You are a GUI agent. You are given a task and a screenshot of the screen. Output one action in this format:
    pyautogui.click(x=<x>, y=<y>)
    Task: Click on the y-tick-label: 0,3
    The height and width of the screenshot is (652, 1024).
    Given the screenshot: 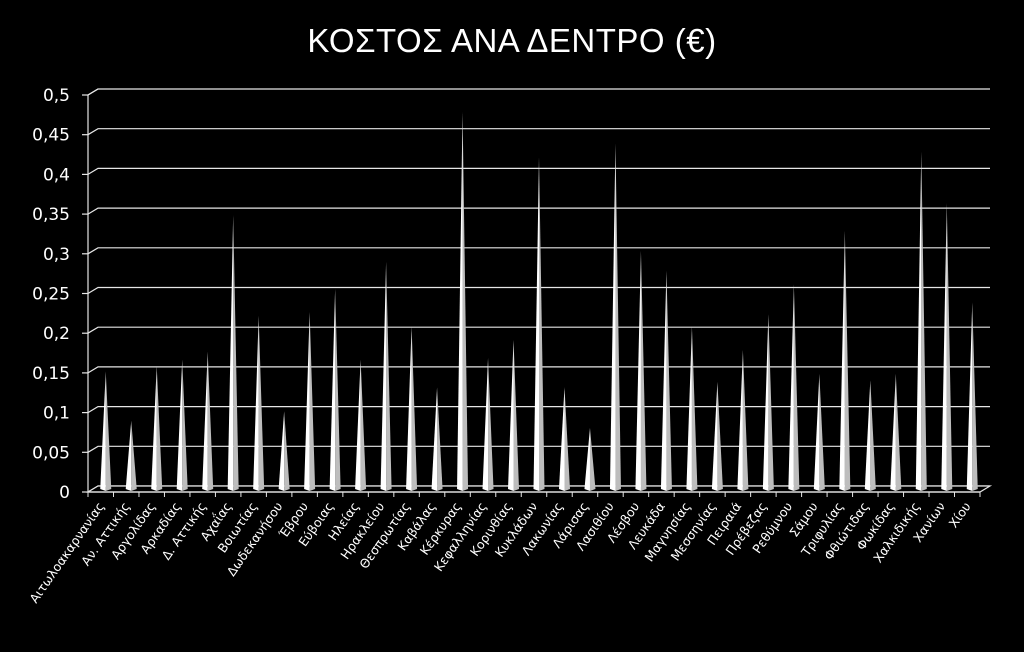 What is the action you would take?
    pyautogui.click(x=56, y=255)
    